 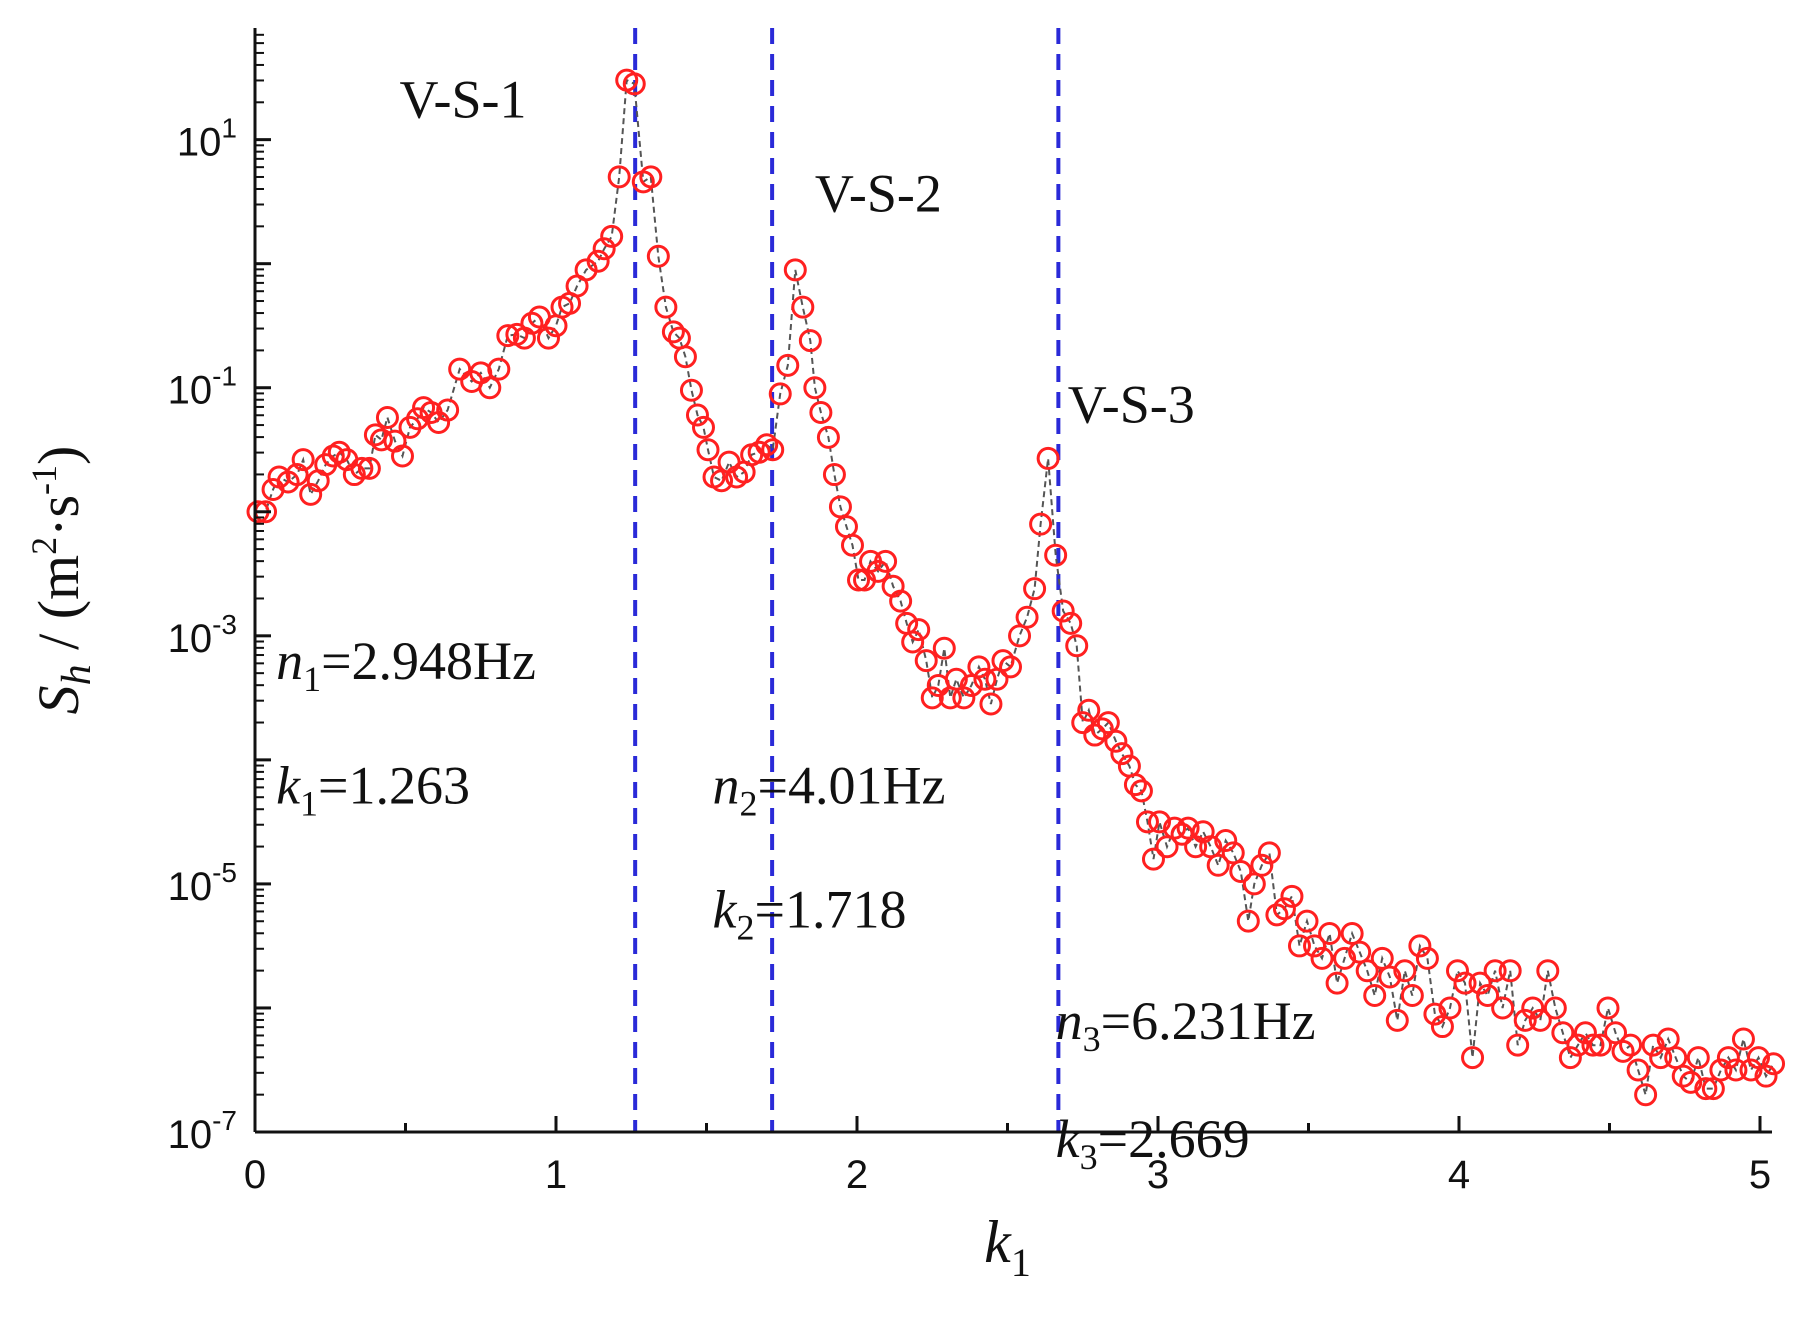 I want to click on y-axis-title: Sh / (m2·s-1), so click(x=62, y=580).